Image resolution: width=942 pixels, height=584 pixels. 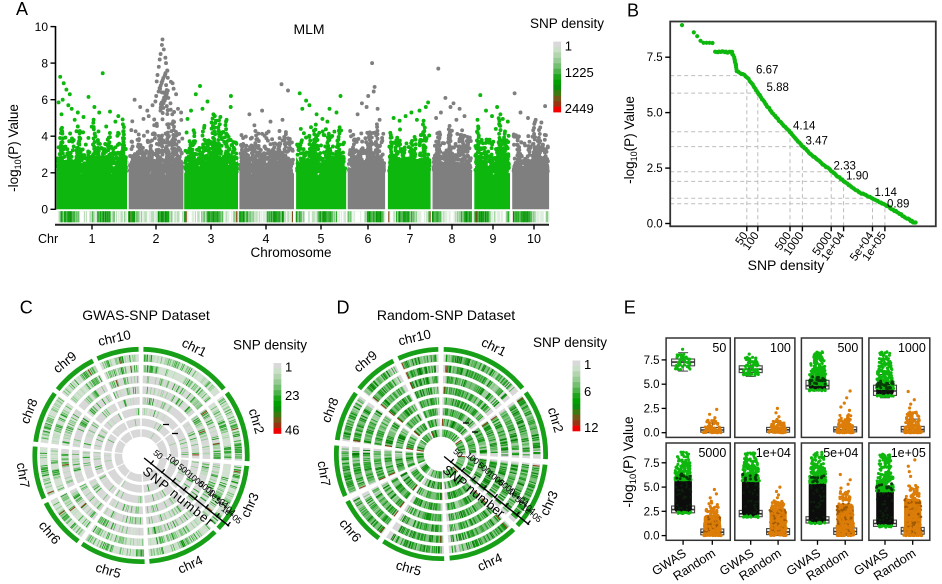 I want to click on svg-text: 0, so click(x=44, y=210).